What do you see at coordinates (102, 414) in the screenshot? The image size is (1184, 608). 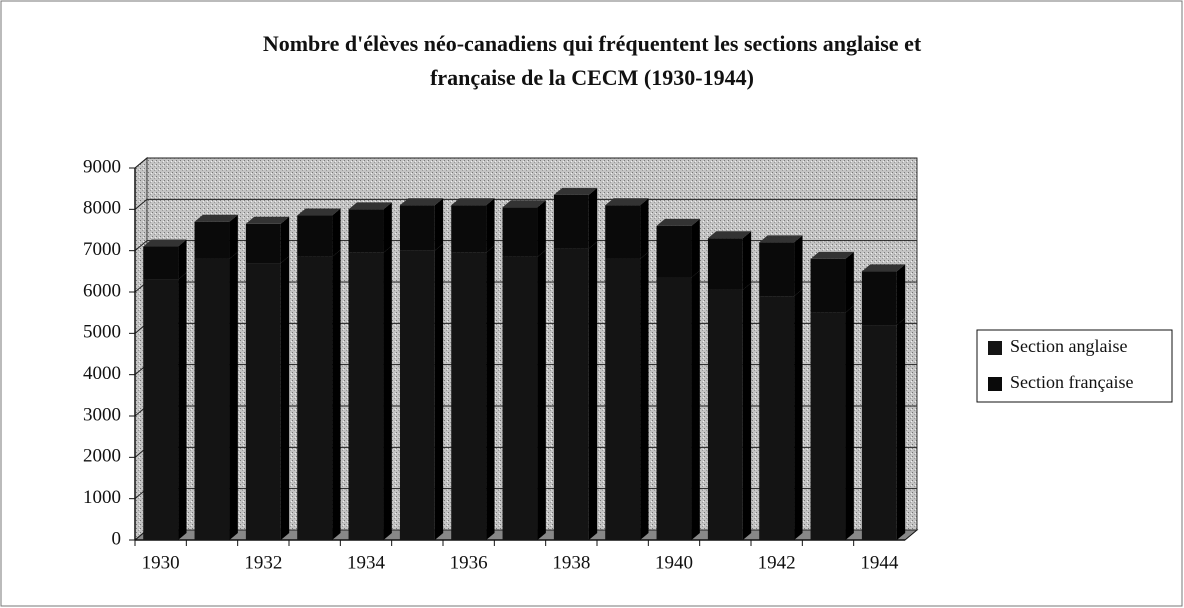 I see `y-tick-label: 3000` at bounding box center [102, 414].